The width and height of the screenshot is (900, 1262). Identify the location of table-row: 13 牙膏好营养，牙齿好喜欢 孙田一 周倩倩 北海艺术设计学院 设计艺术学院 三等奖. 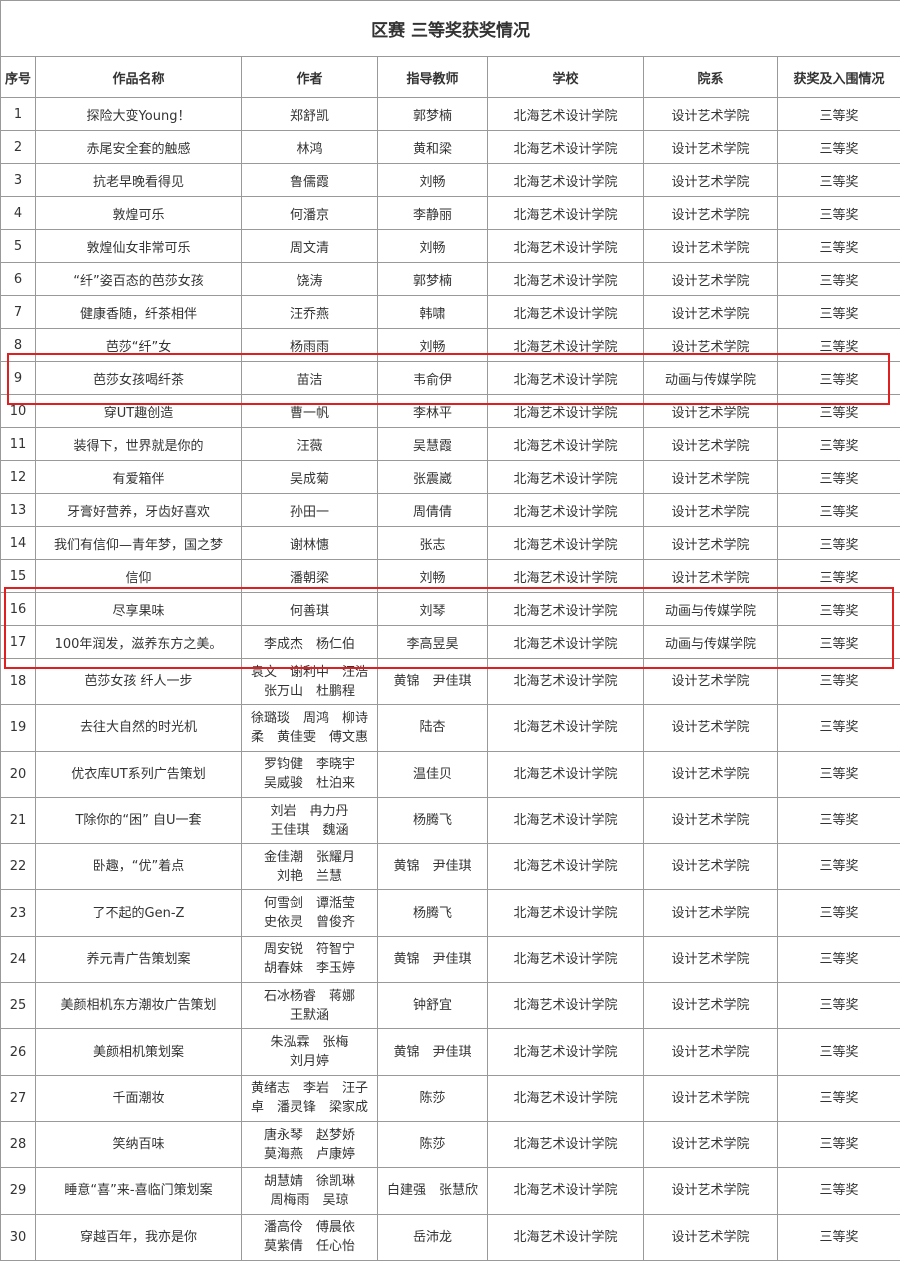
(450, 510).